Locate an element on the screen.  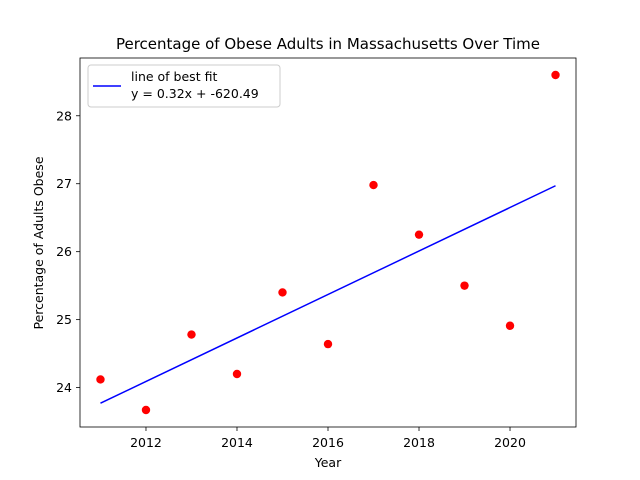
x-tick-label: 2016 is located at coordinates (328, 442).